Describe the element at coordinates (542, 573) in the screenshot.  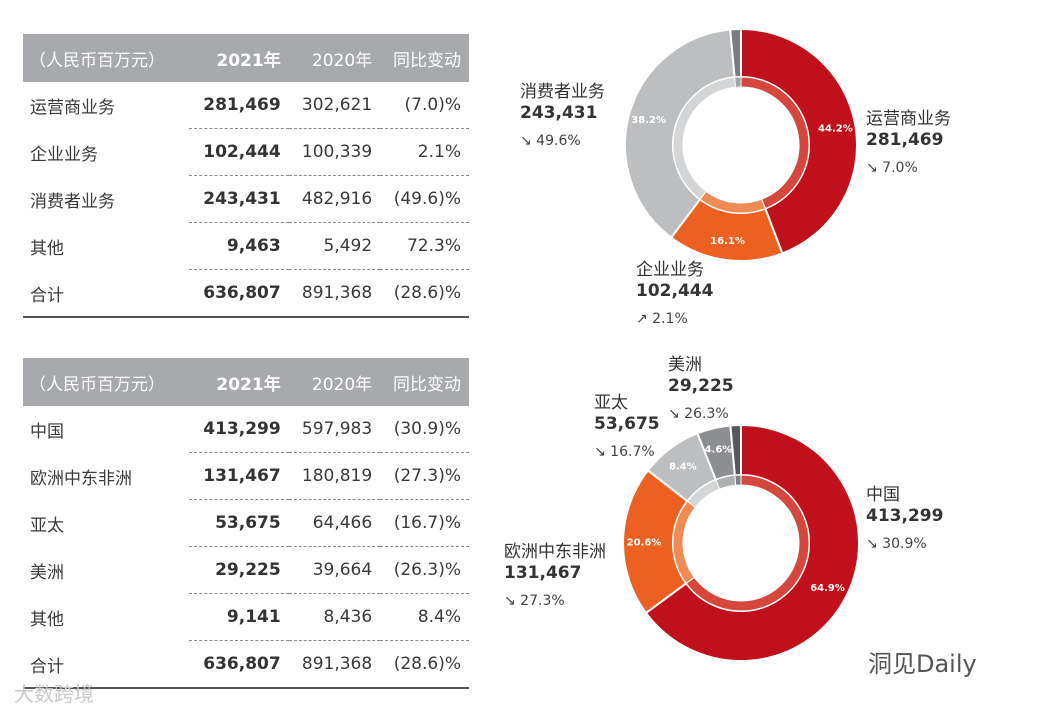
I see `slice-value-label: 131,467` at that location.